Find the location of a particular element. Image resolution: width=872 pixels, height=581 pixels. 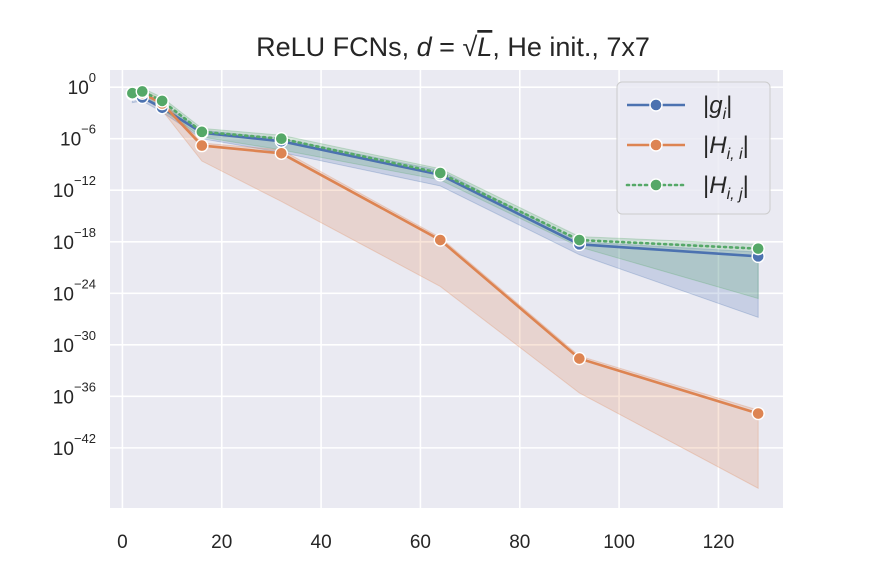

x-tick-label: 60 is located at coordinates (420, 542).